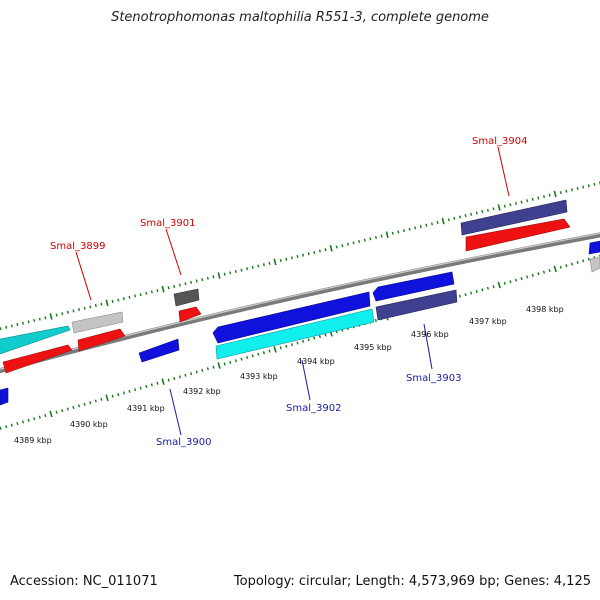  What do you see at coordinates (259, 376) in the screenshot?
I see `kbp-label: 4393 kbp` at bounding box center [259, 376].